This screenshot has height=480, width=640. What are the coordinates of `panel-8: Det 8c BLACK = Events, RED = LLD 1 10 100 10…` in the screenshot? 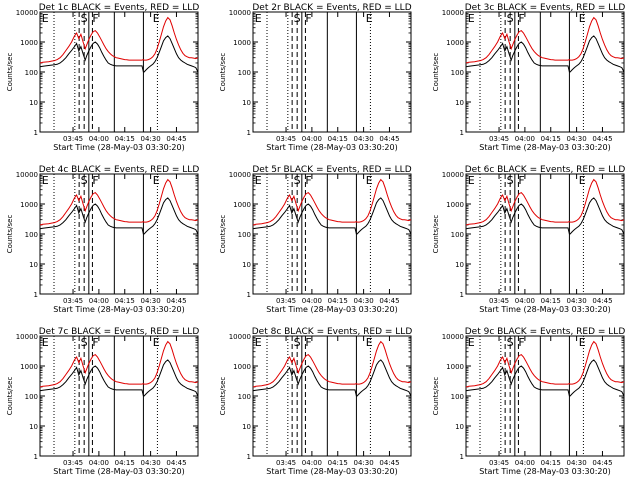 It's located at (315, 401).